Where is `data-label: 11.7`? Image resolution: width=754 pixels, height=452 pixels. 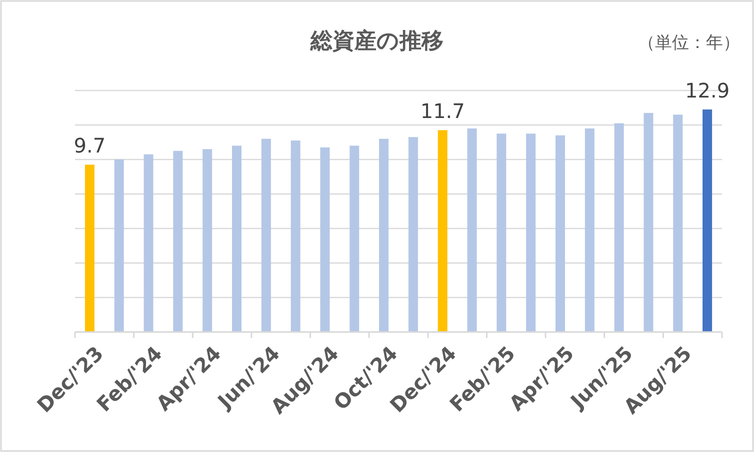 data-label: 11.7 is located at coordinates (442, 111).